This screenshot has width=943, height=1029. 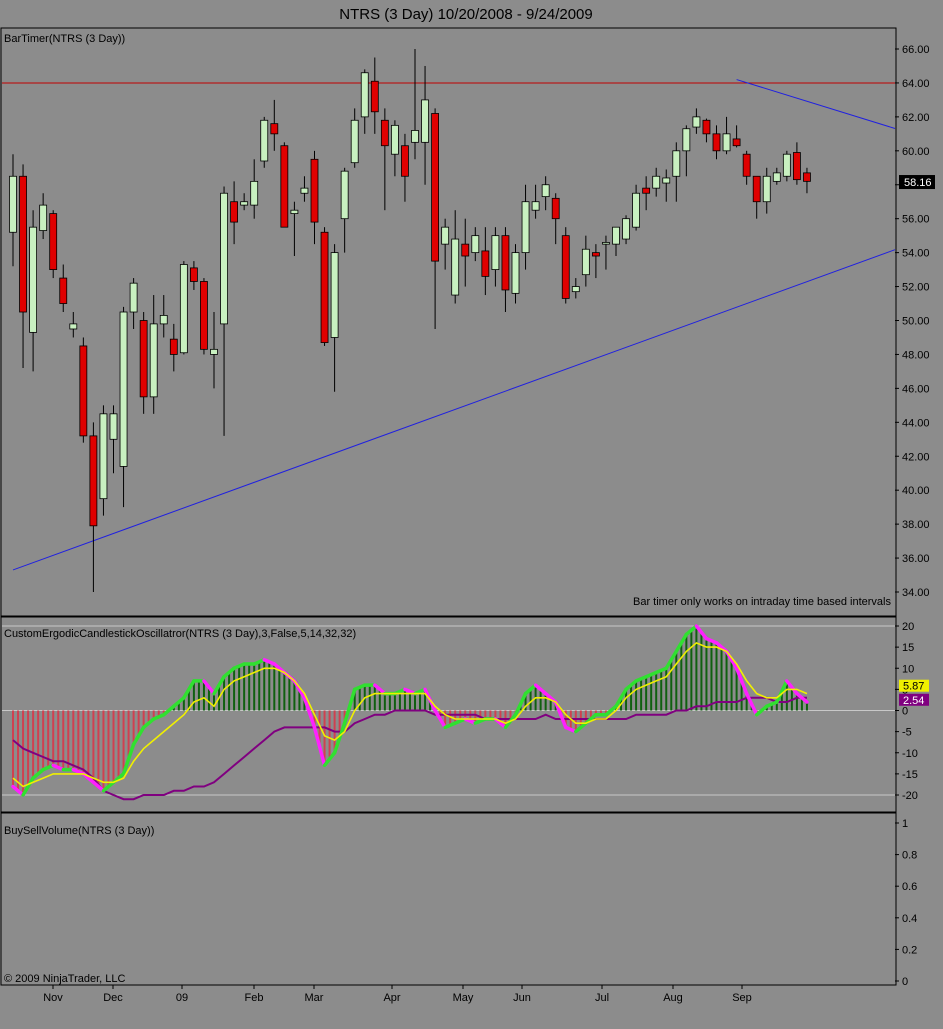 What do you see at coordinates (916, 322) in the screenshot?
I see `price-tick-label: 50.00` at bounding box center [916, 322].